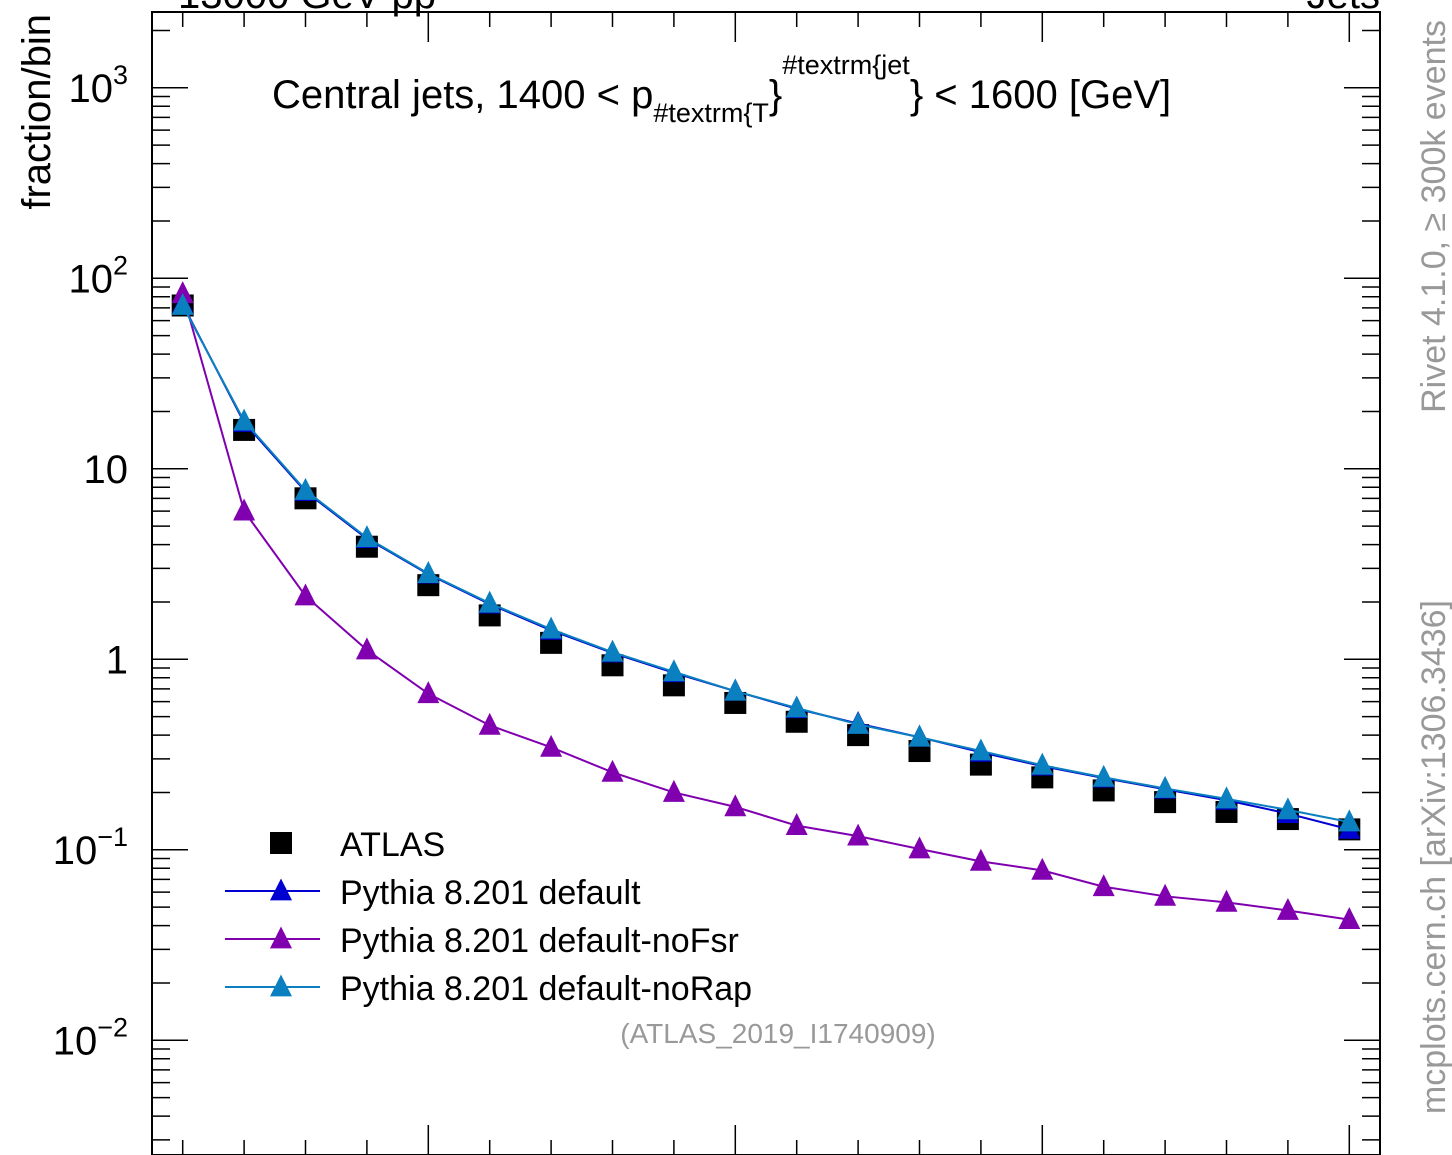  What do you see at coordinates (1433, 216) in the screenshot?
I see `rivet-version-note: Rivet 4.1.0, ≥ 300k events` at bounding box center [1433, 216].